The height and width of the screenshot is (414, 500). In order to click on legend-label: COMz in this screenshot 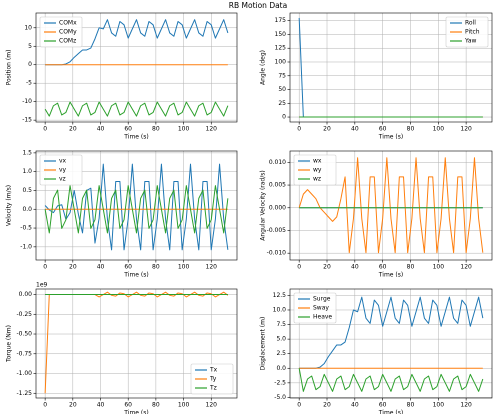, I will do `click(67, 41)`.